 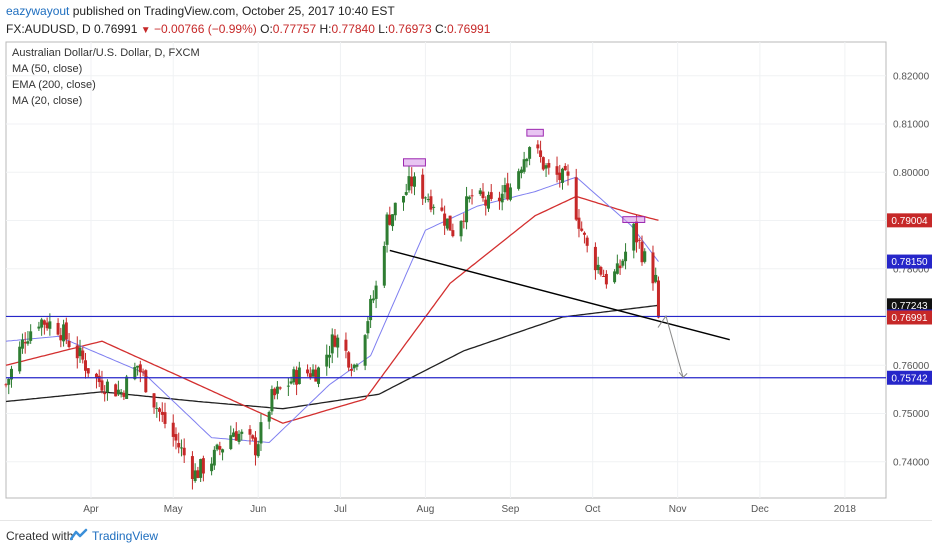 What do you see at coordinates (845, 509) in the screenshot?
I see `x-tick-label: 2018` at bounding box center [845, 509].